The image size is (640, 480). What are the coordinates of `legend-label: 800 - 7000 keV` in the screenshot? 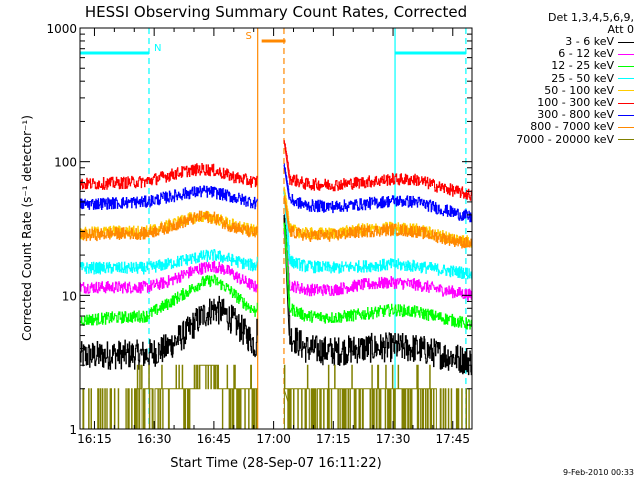 It's located at (572, 127).